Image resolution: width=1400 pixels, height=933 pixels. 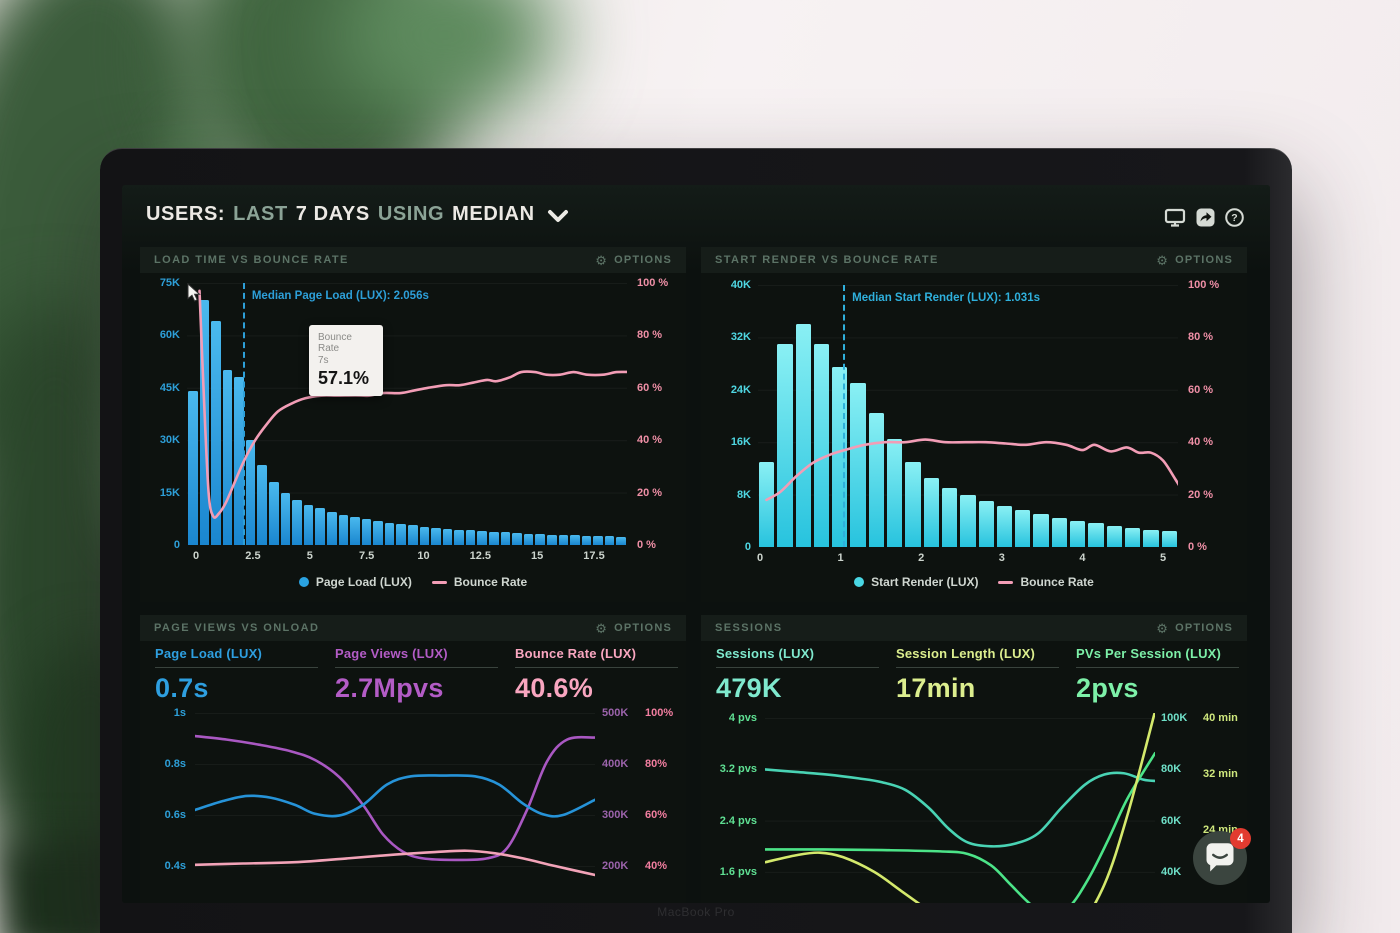 I want to click on axis-label: 80 %, so click(x=650, y=335).